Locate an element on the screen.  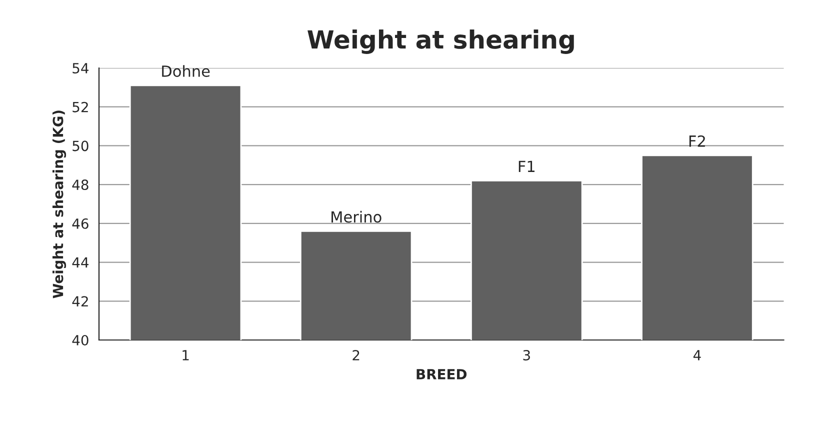
y-tick-label: 40 is located at coordinates (80, 340).